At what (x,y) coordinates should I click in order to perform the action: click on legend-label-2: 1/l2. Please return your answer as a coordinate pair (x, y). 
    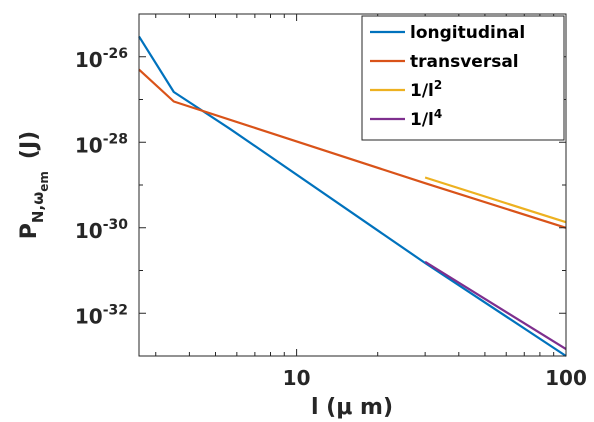
    Looking at the image, I should click on (426, 89).